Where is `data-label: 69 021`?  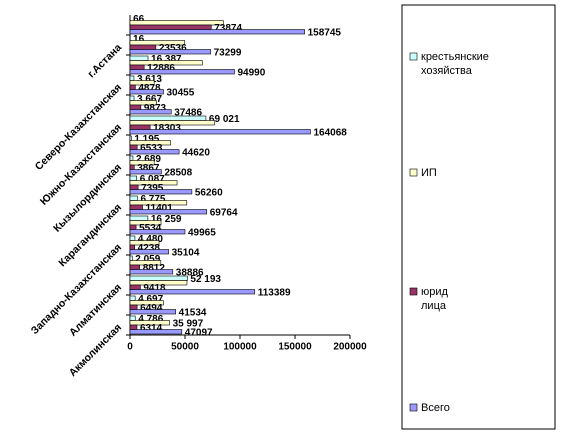 data-label: 69 021 is located at coordinates (224, 119).